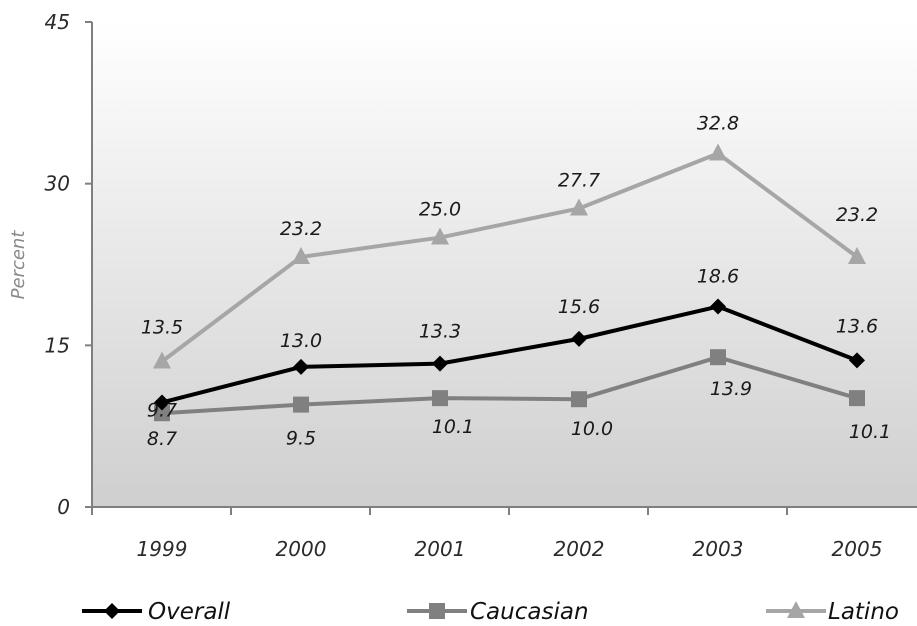 This screenshot has width=917, height=626. I want to click on overall-data-label: 13.0, so click(301, 341).